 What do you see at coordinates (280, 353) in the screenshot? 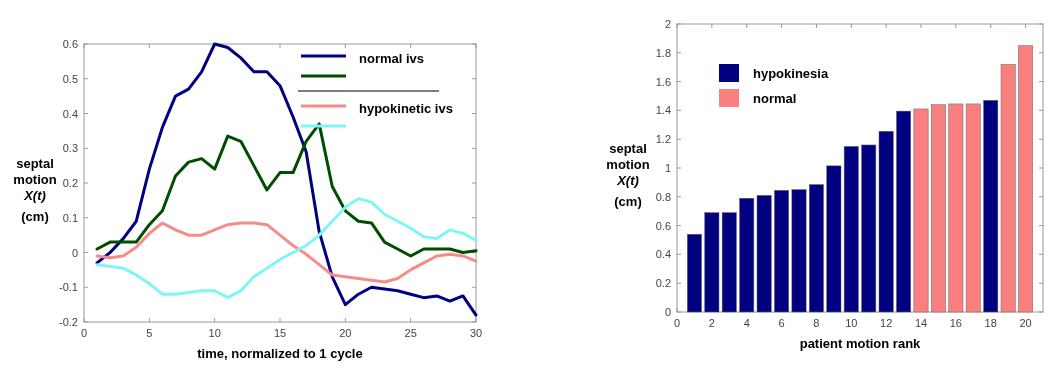
I see `x-axis-title: time, normalized to 1 cycle` at bounding box center [280, 353].